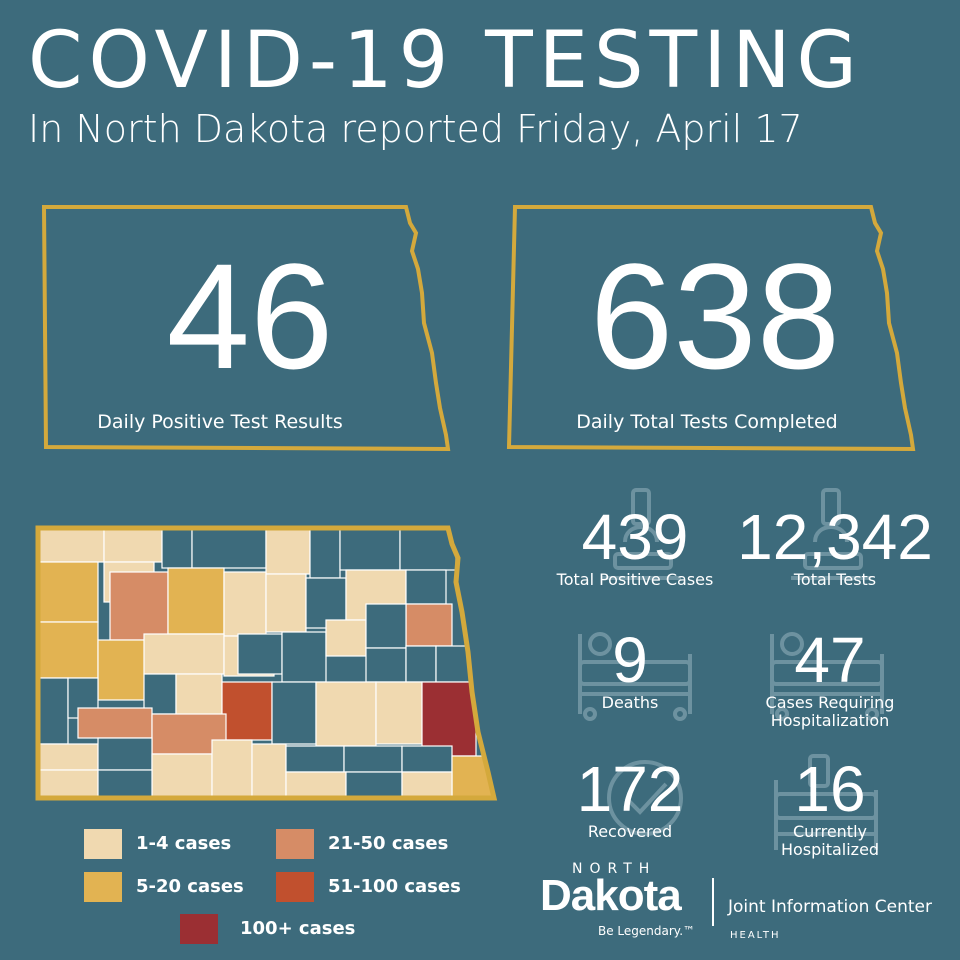  I want to click on total-tests-stat: 12,342 Total Tests, so click(835, 547).